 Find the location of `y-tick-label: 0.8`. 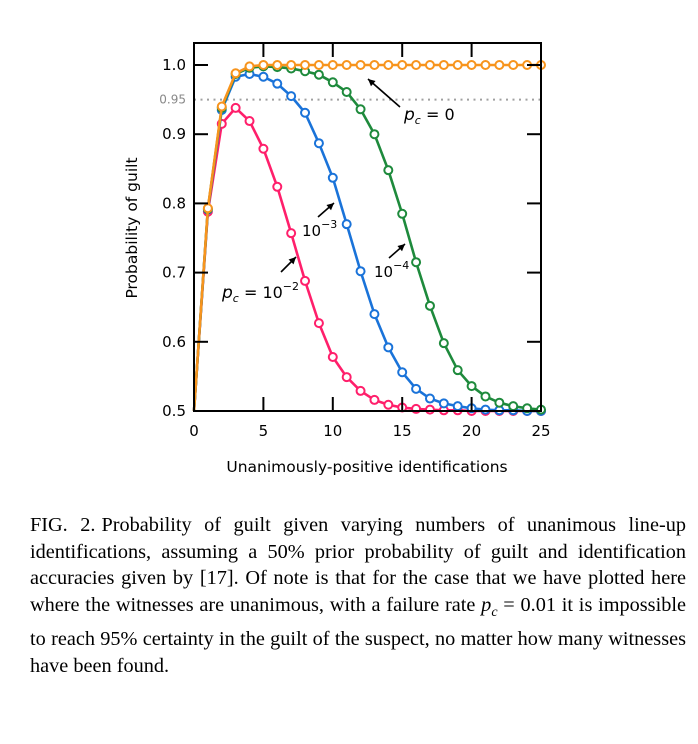

y-tick-label: 0.8 is located at coordinates (174, 203).